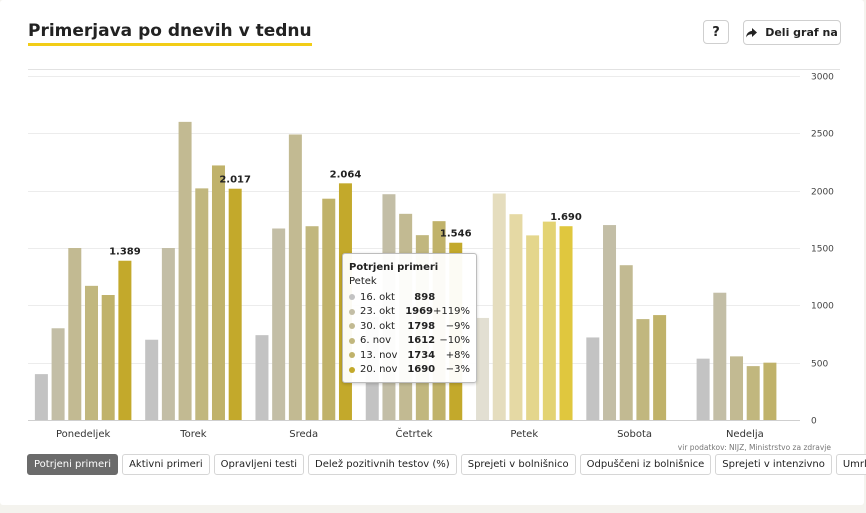 This screenshot has height=513, width=866. Describe the element at coordinates (524, 434) in the screenshot. I see `x-tick-label: Petek` at that location.